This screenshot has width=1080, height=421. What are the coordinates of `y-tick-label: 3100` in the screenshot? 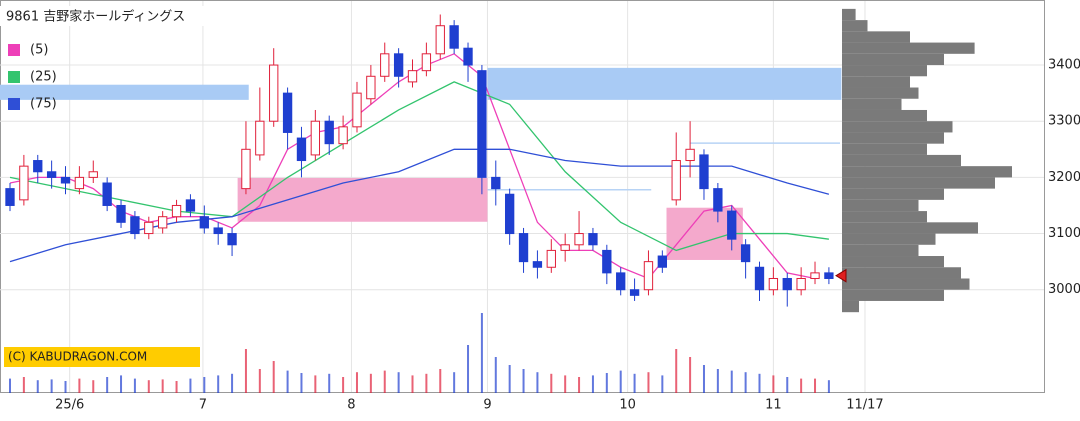 It's located at (1064, 233).